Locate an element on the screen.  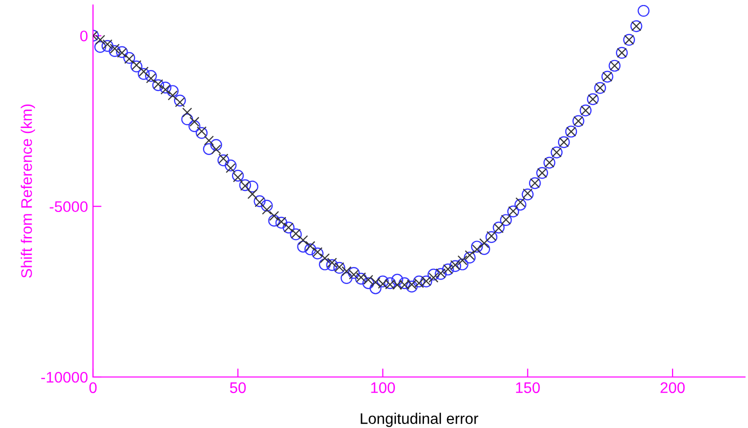
y-tick-label: -10000 is located at coordinates (64, 377).